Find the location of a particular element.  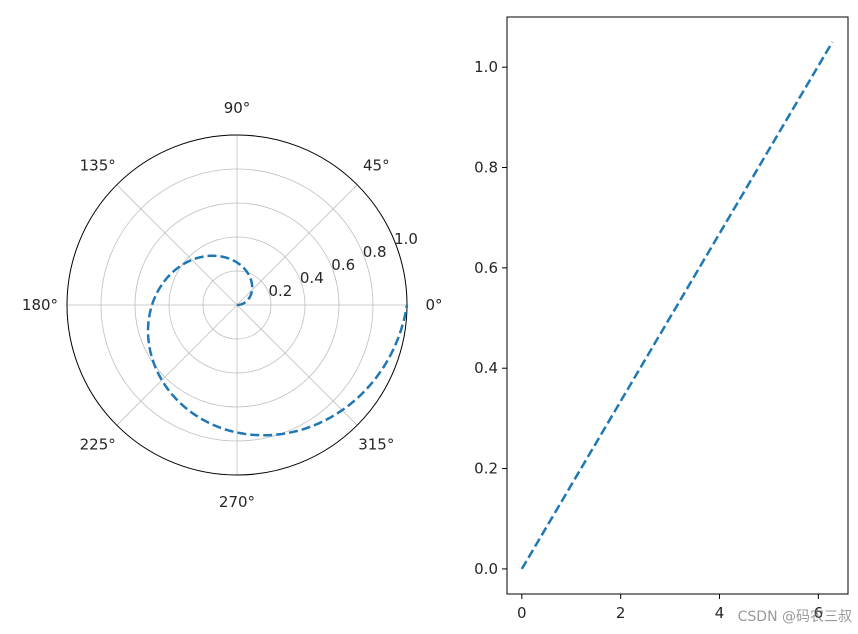

y-tick-label: 0.2 is located at coordinates (486, 469).